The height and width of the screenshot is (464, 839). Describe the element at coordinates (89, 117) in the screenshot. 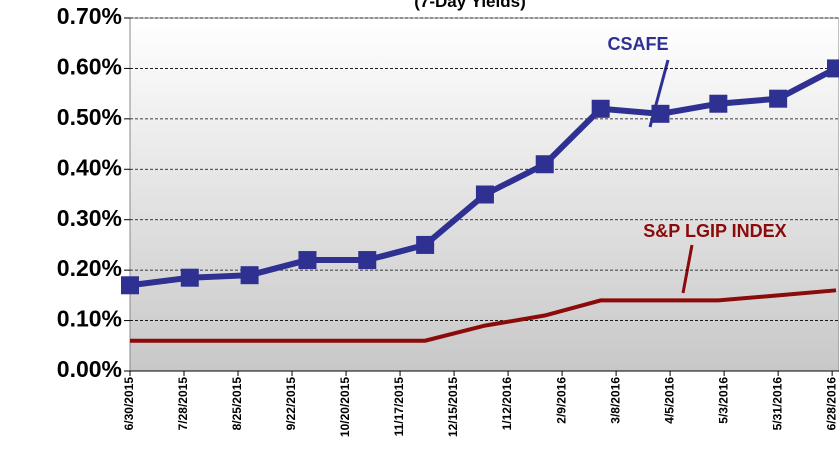

I see `y-tick-label: 0.50%` at that location.